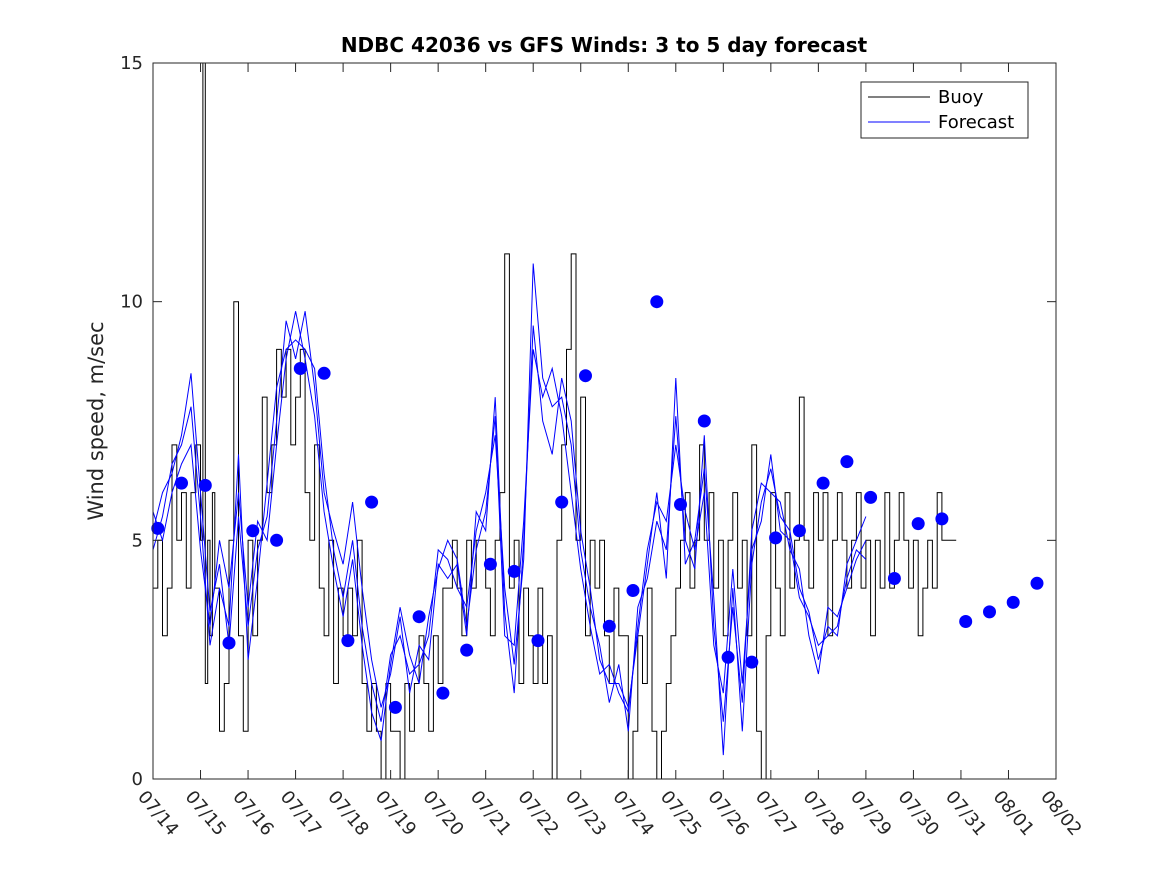 The image size is (1167, 875). What do you see at coordinates (976, 122) in the screenshot?
I see `legend-entry-forecast: Forecast` at bounding box center [976, 122].